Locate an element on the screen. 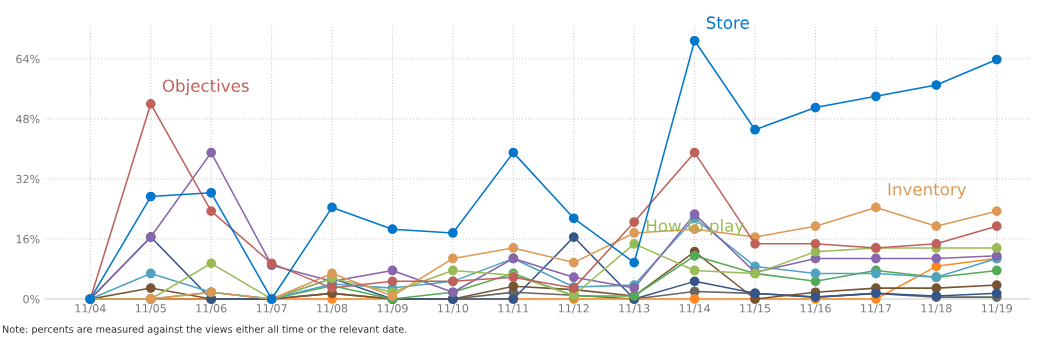 Image resolution: width=1043 pixels, height=349 pixels. x-tick-label: 11/18 is located at coordinates (936, 309).